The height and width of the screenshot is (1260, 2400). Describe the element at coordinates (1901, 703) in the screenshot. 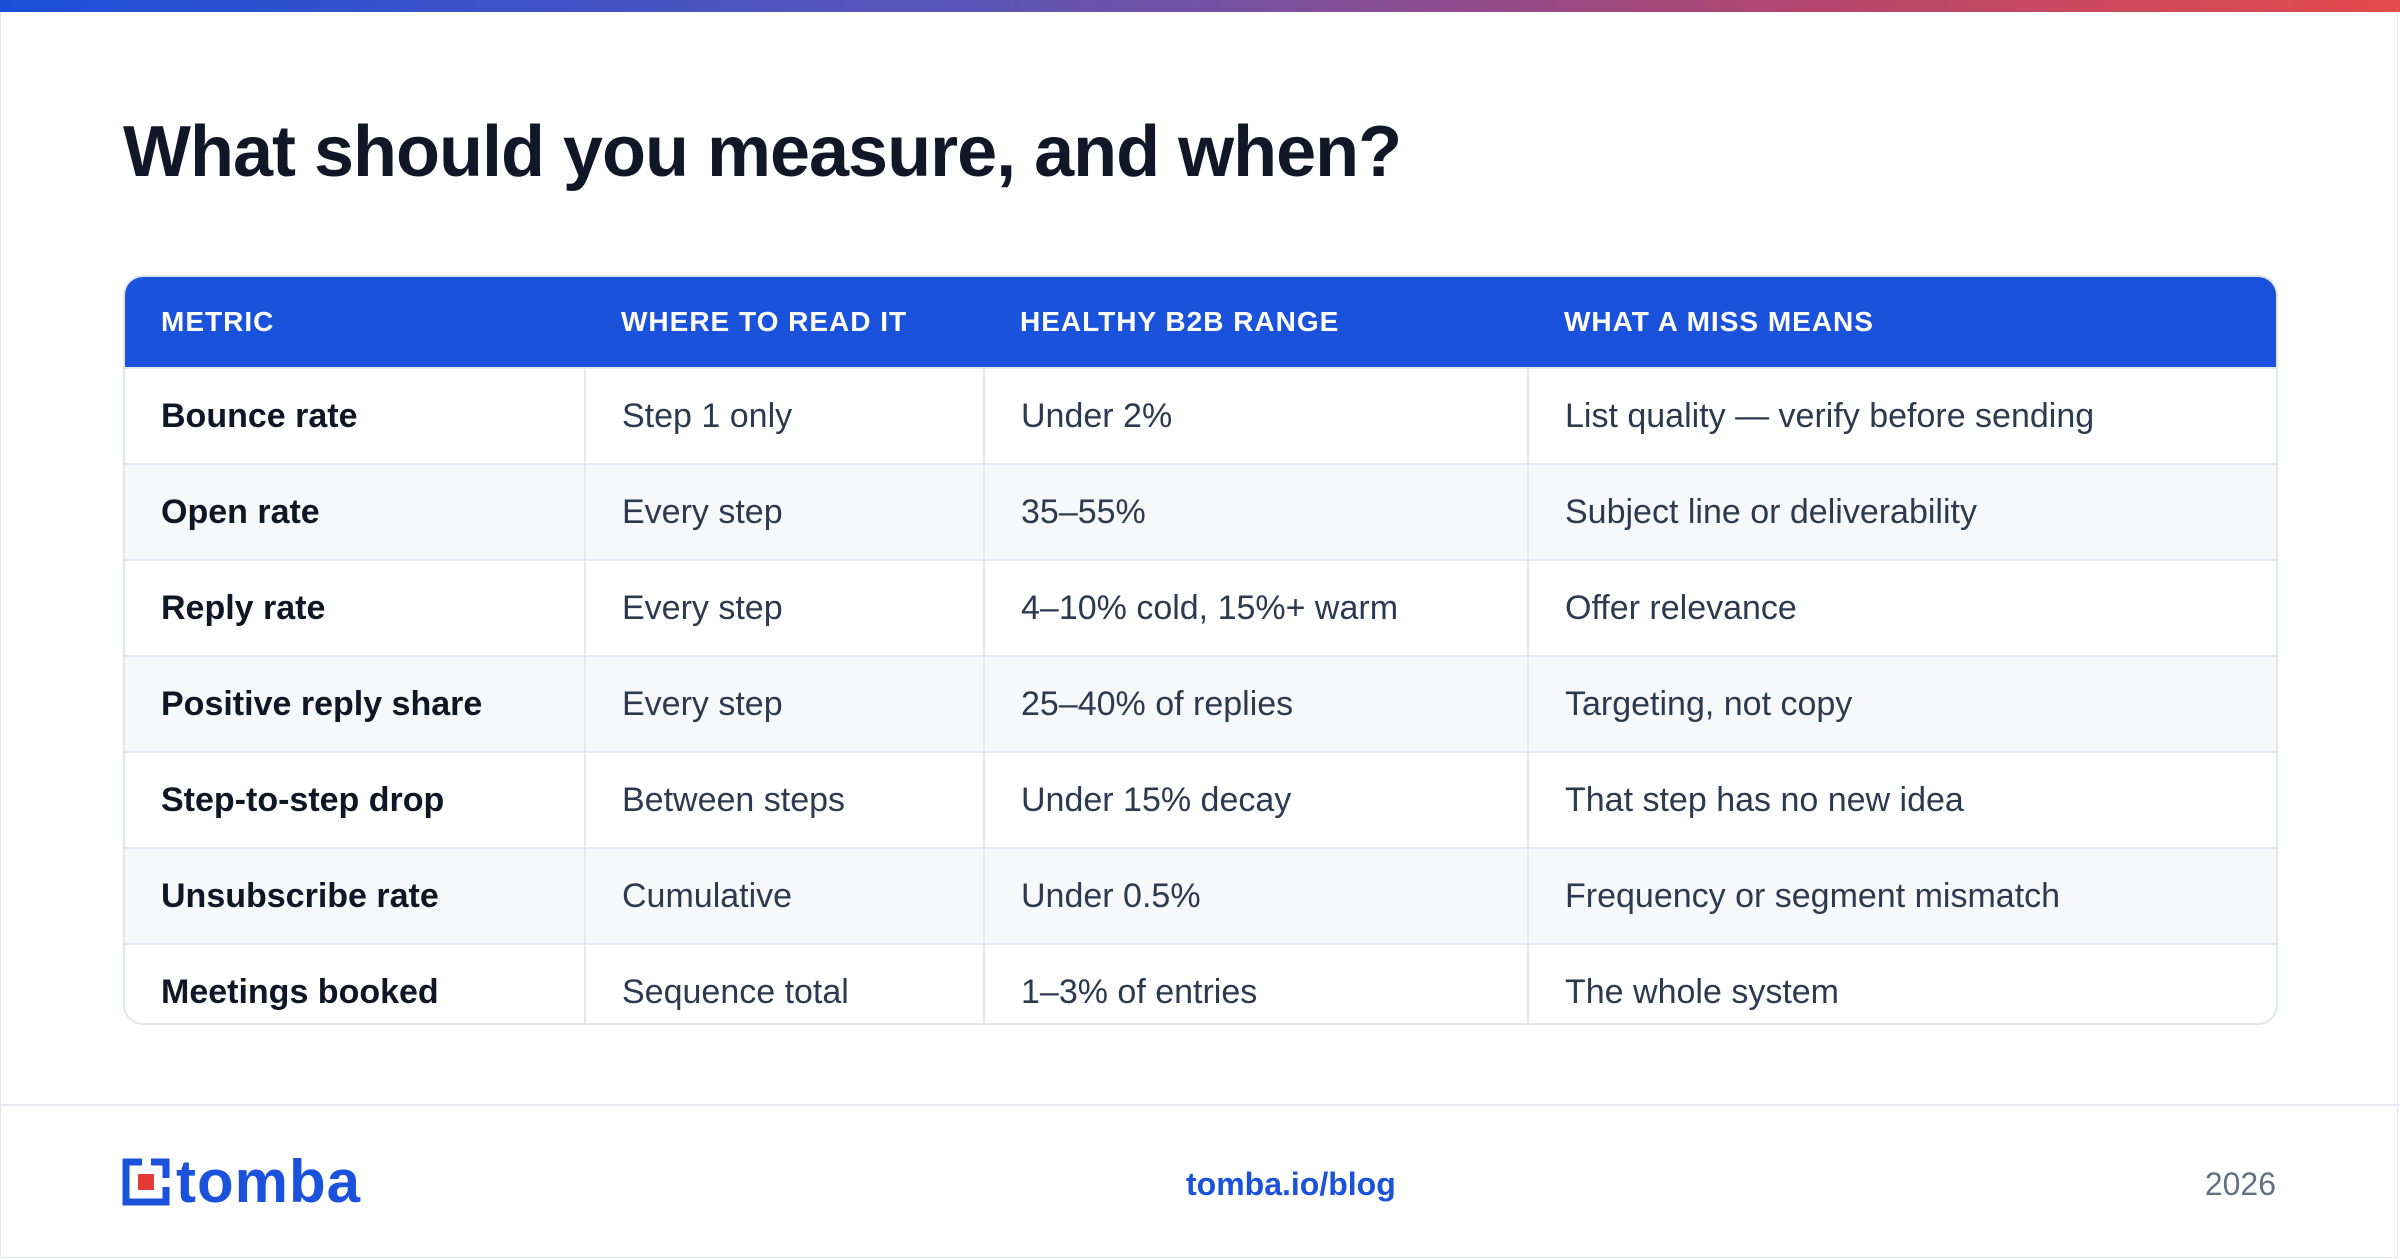

I see `meaning-cell: Targeting, not copy` at that location.